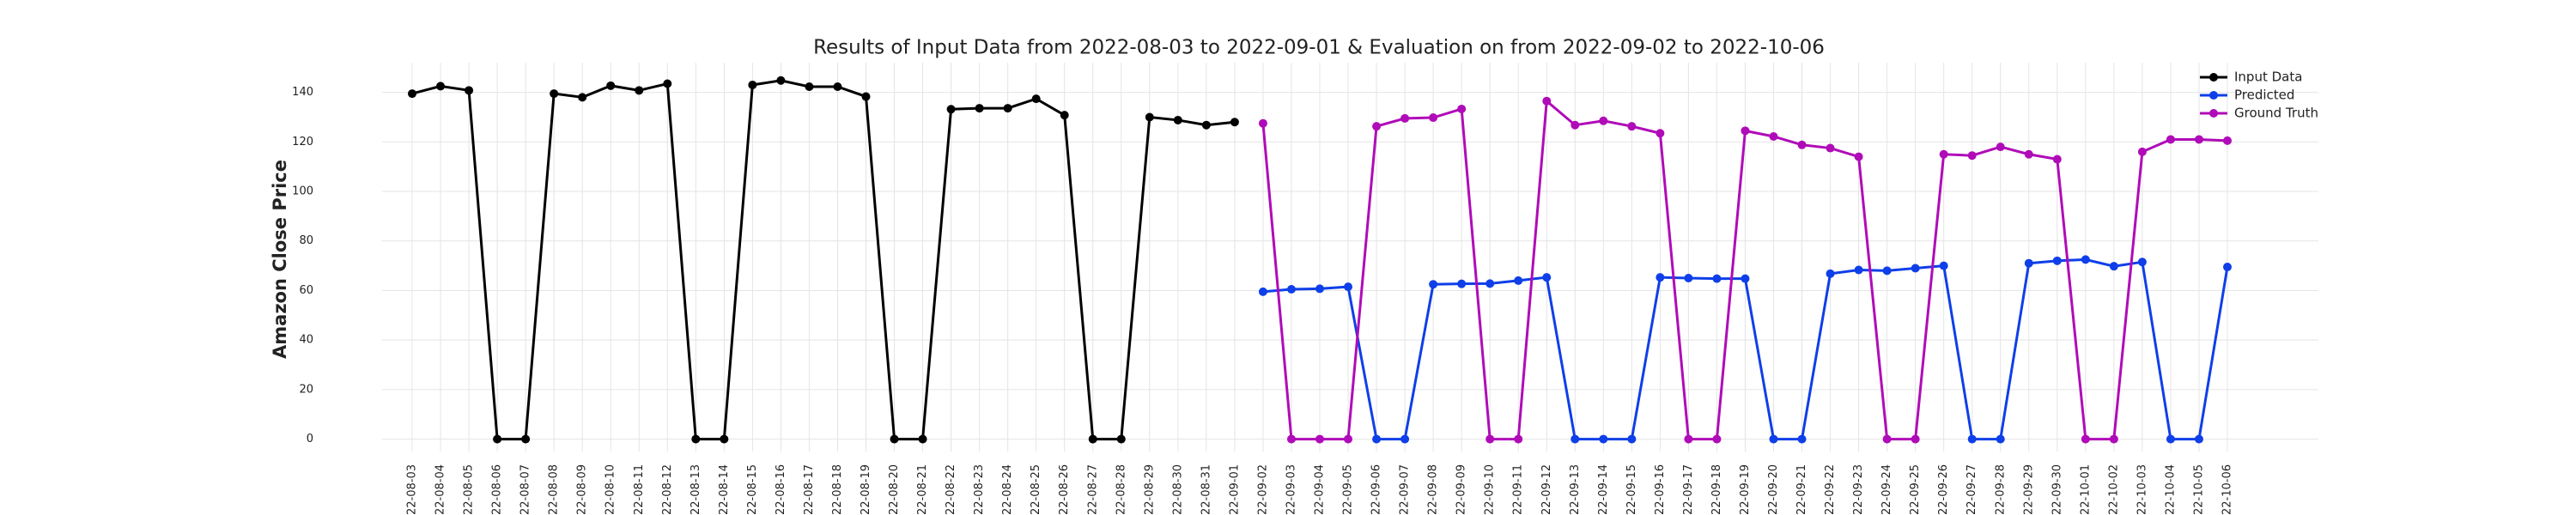 The image size is (2576, 515). What do you see at coordinates (2001, 489) in the screenshot?
I see `x-tick-label: 2022-09-28` at bounding box center [2001, 489].